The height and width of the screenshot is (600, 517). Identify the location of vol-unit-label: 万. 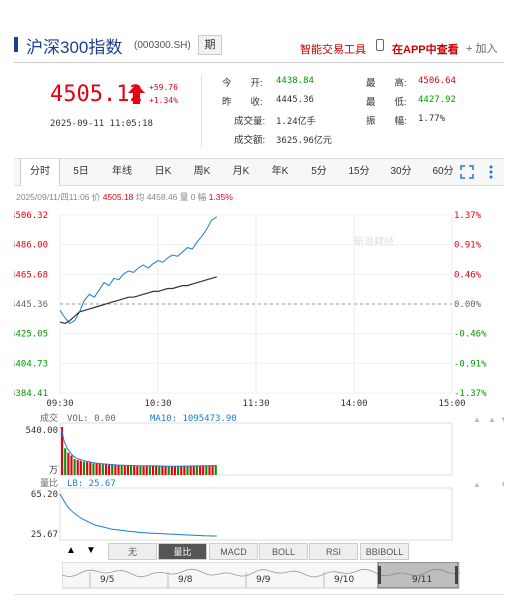
(53, 471).